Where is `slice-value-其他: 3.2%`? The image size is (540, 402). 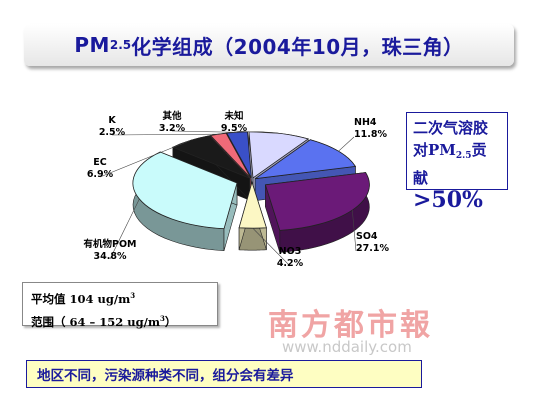
slice-value-其他: 3.2% is located at coordinates (172, 128).